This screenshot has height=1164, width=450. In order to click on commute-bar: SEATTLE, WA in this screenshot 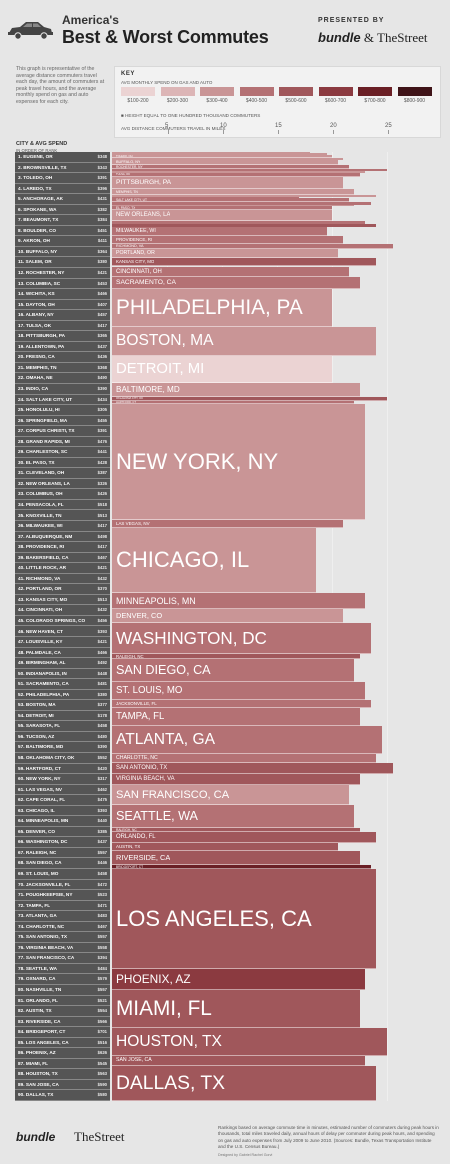, I will do `click(233, 817)`.